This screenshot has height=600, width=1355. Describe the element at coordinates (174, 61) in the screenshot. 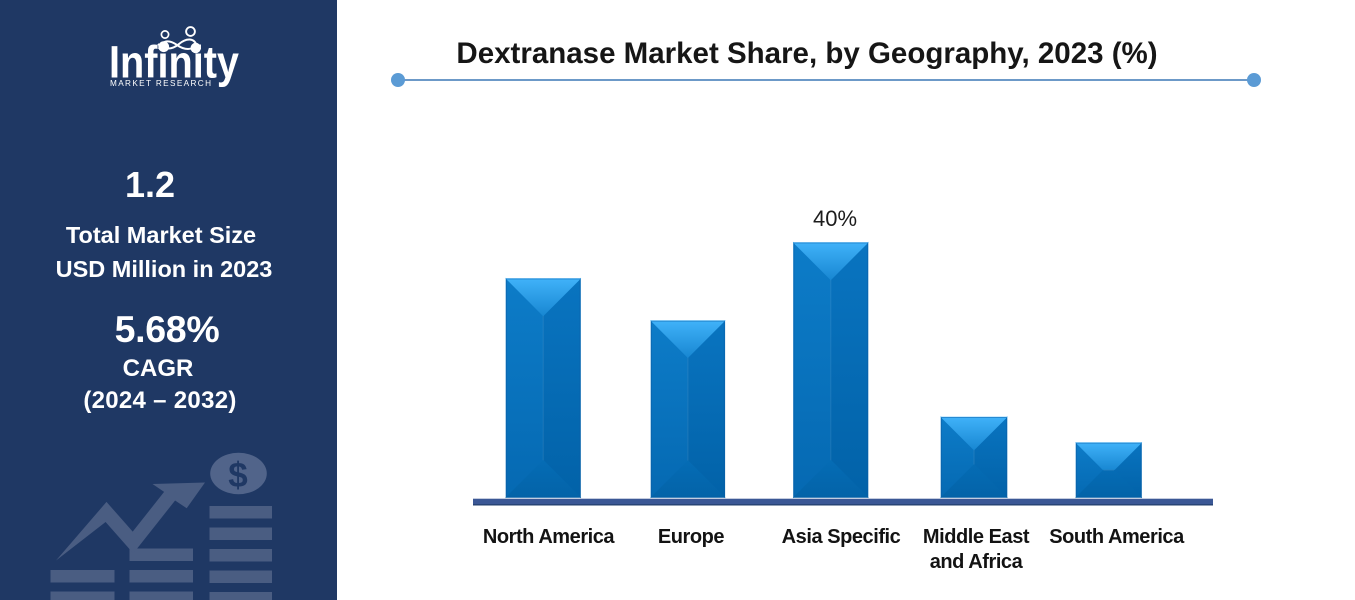

I see `svg-text: Infinity` at that location.